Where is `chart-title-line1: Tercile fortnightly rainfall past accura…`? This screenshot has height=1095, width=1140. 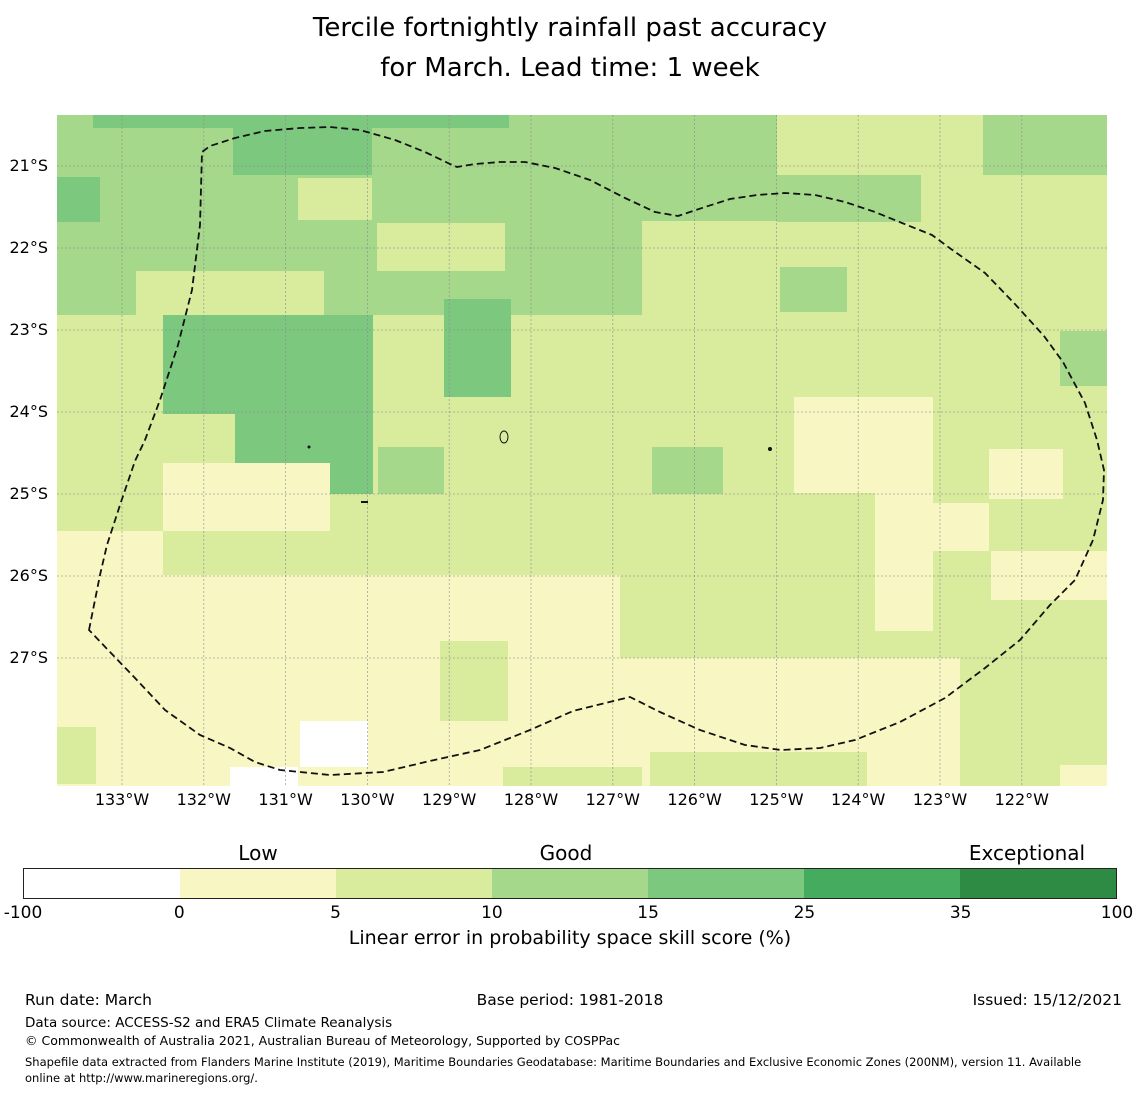 chart-title-line1: Tercile fortnightly rainfall past accura… is located at coordinates (570, 28).